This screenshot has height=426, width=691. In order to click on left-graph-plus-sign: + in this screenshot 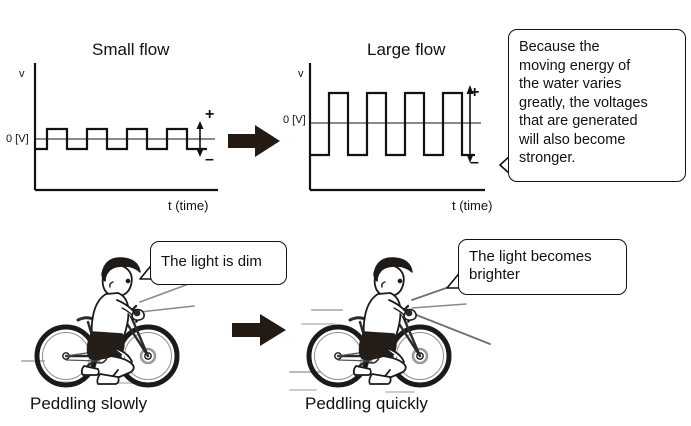, I will do `click(210, 114)`.